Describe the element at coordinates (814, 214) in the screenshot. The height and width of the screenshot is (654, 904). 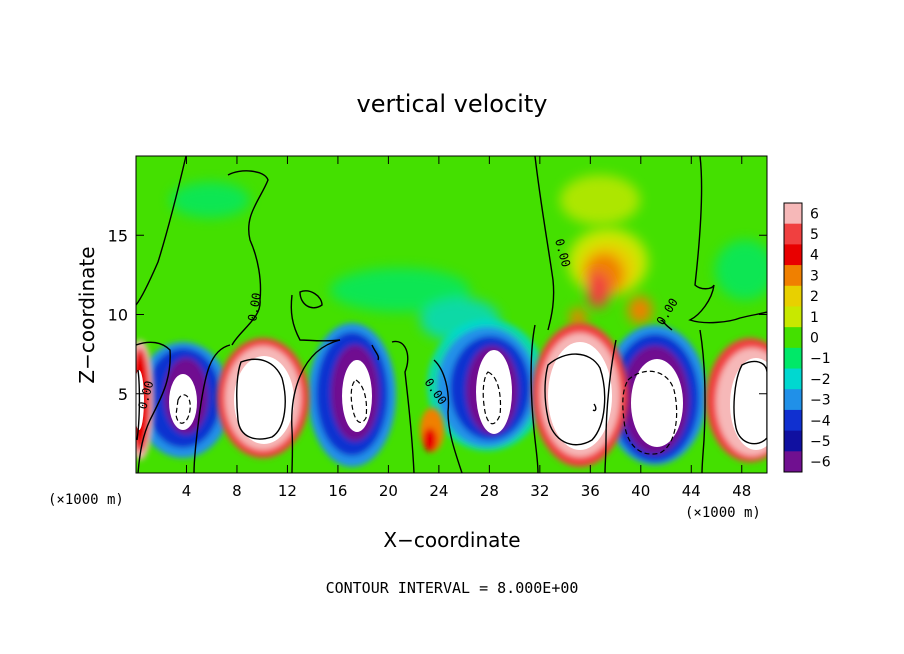
I see `colorbar-label: 6` at that location.